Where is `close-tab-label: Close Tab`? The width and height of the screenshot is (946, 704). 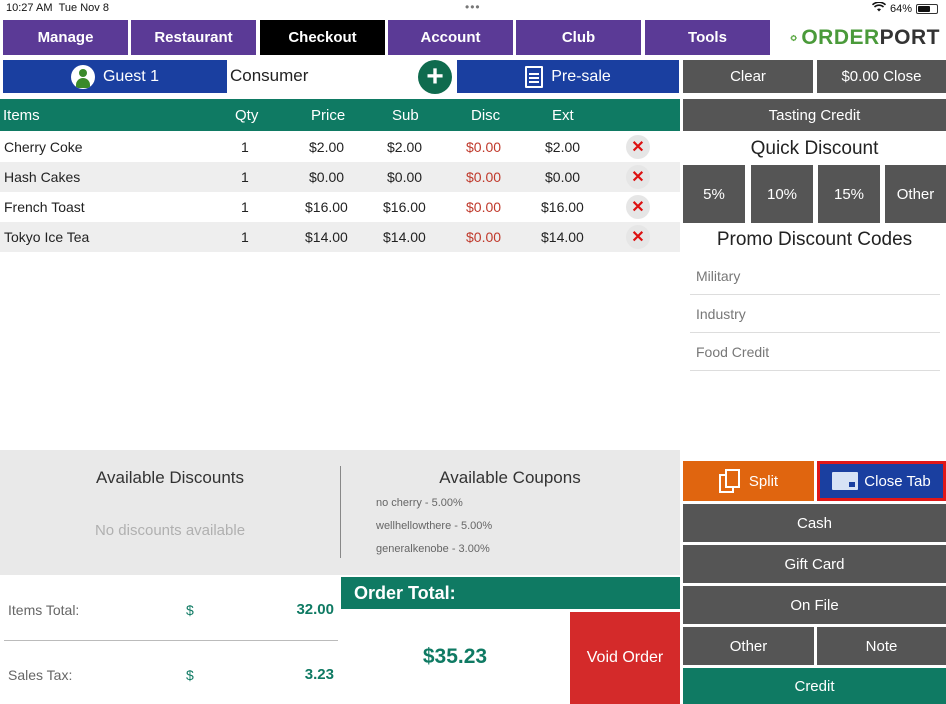
close-tab-label: Close Tab is located at coordinates (897, 481).